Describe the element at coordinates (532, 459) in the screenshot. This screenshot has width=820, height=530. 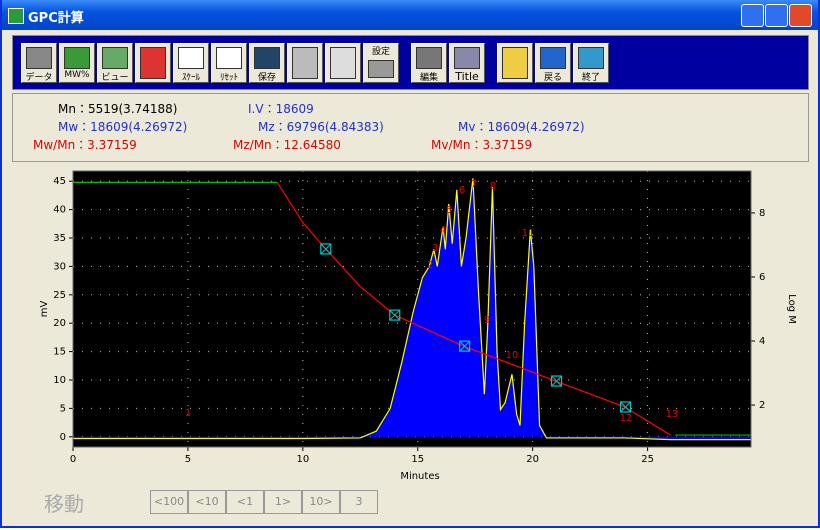
I see `x-tick-label: 20` at that location.